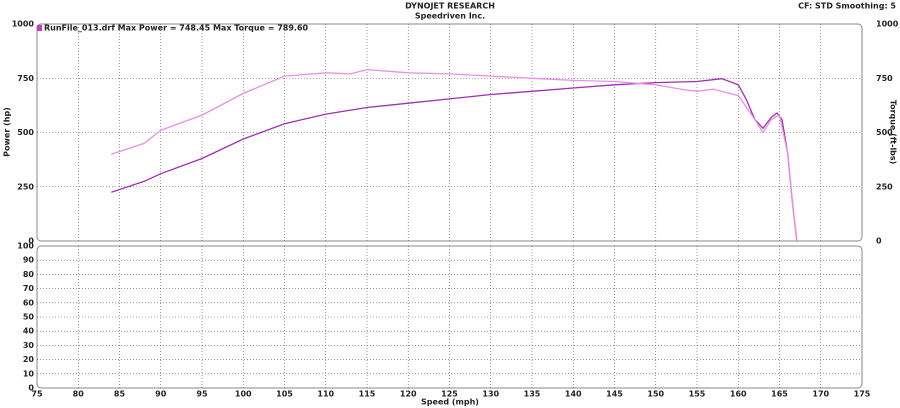 The width and height of the screenshot is (900, 408). Describe the element at coordinates (29, 317) in the screenshot. I see `y-tick-label: 50` at that location.